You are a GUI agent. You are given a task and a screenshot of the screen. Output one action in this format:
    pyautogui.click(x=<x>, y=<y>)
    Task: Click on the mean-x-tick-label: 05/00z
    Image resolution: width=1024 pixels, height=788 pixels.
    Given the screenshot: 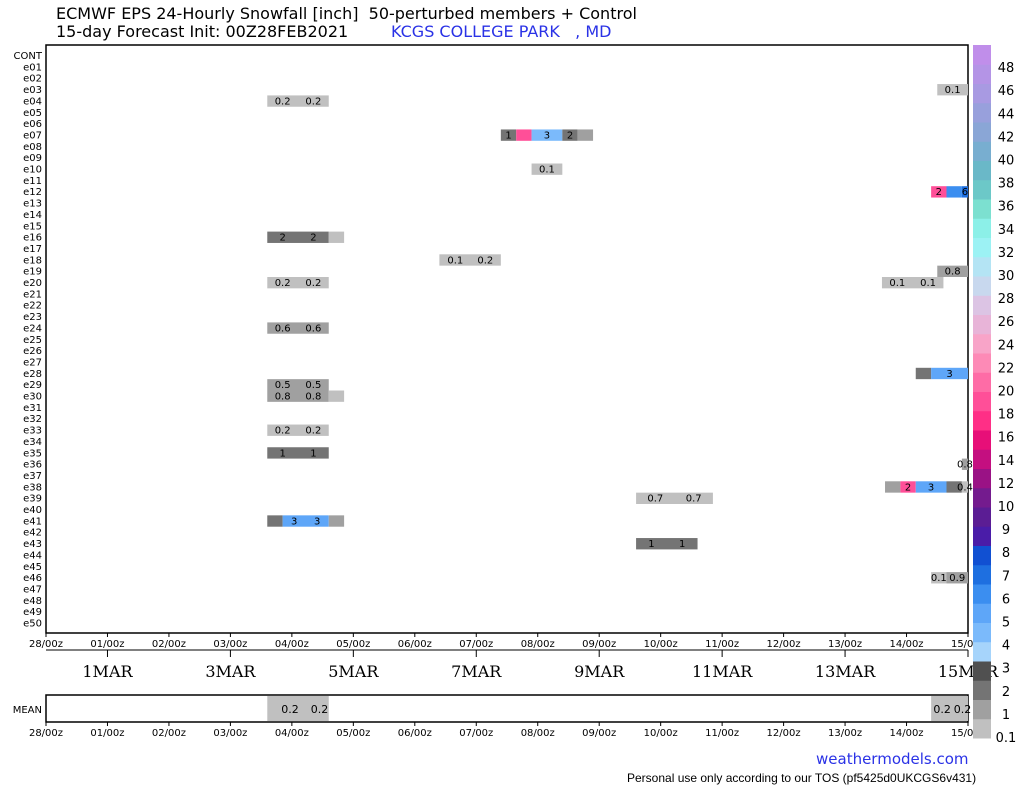 What is the action you would take?
    pyautogui.click(x=353, y=733)
    